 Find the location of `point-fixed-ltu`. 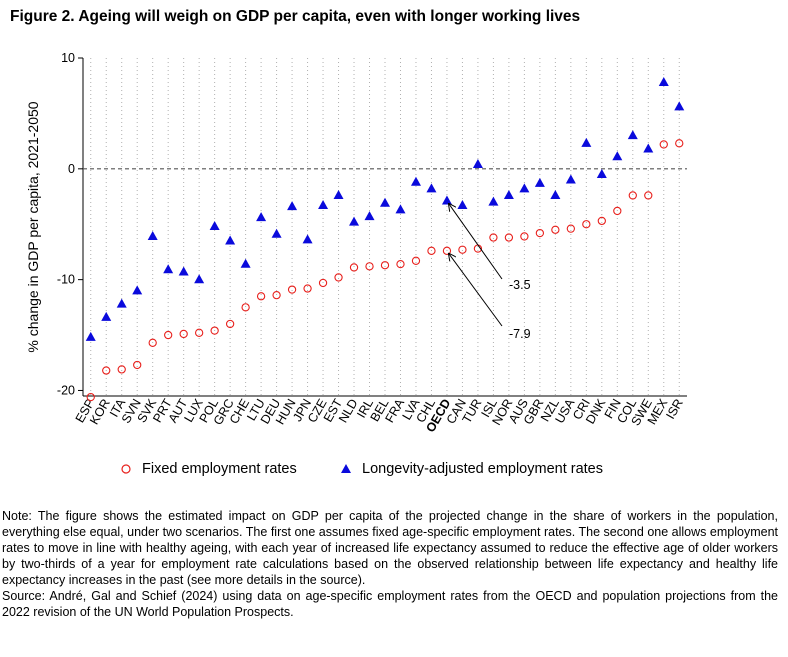

point-fixed-ltu is located at coordinates (261, 296).